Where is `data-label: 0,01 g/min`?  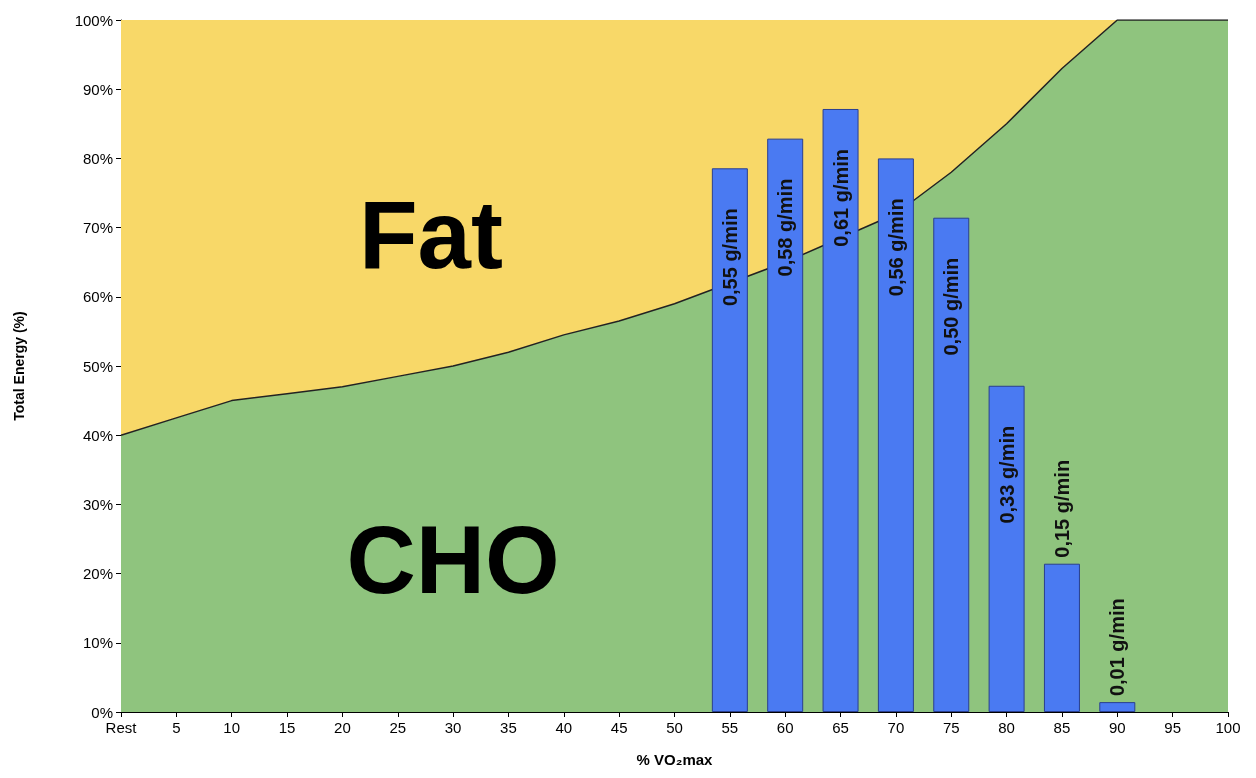 data-label: 0,01 g/min is located at coordinates (1117, 647).